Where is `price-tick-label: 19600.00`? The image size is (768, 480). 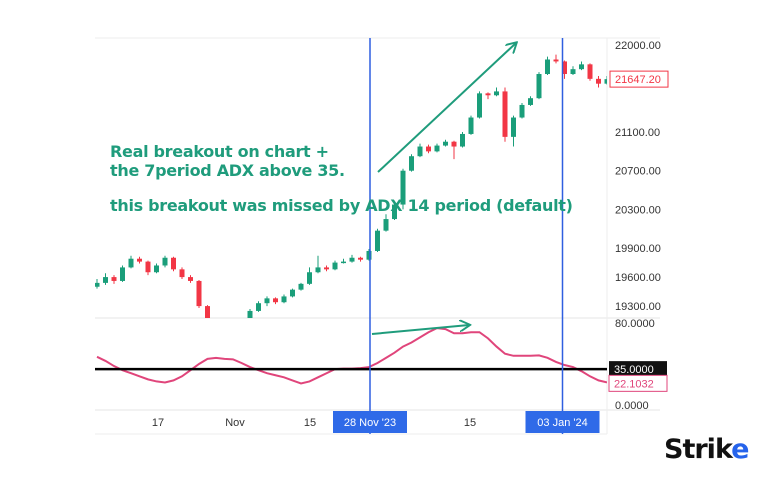 price-tick-label: 19600.00 is located at coordinates (638, 278).